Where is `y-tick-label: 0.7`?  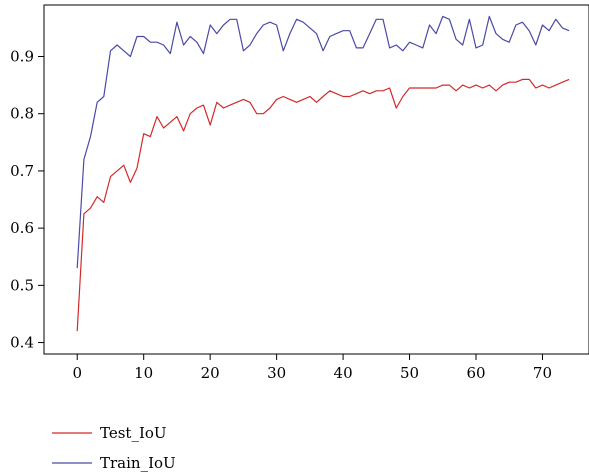 y-tick-label: 0.7 is located at coordinates (22, 171).